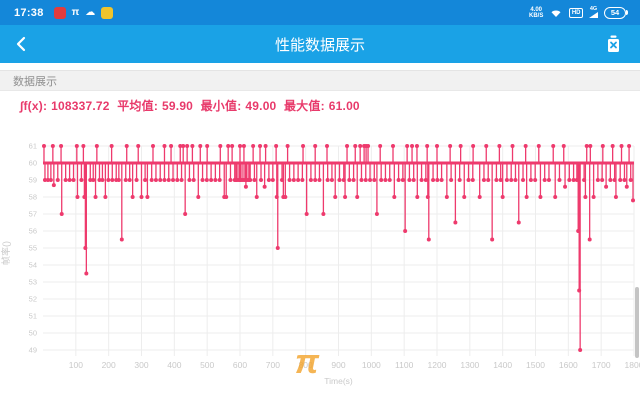 Image resolution: width=640 pixels, height=406 pixels. What do you see at coordinates (33, 333) in the screenshot?
I see `svg-text: 50` at bounding box center [33, 333].